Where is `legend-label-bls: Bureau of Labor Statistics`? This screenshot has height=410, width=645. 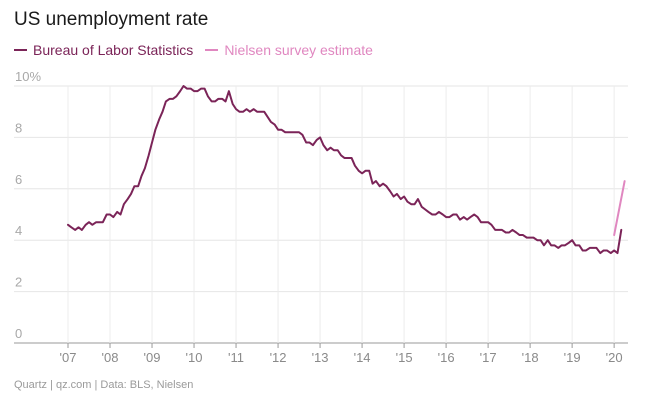
legend-label-bls: Bureau of Labor Statistics is located at coordinates (113, 50).